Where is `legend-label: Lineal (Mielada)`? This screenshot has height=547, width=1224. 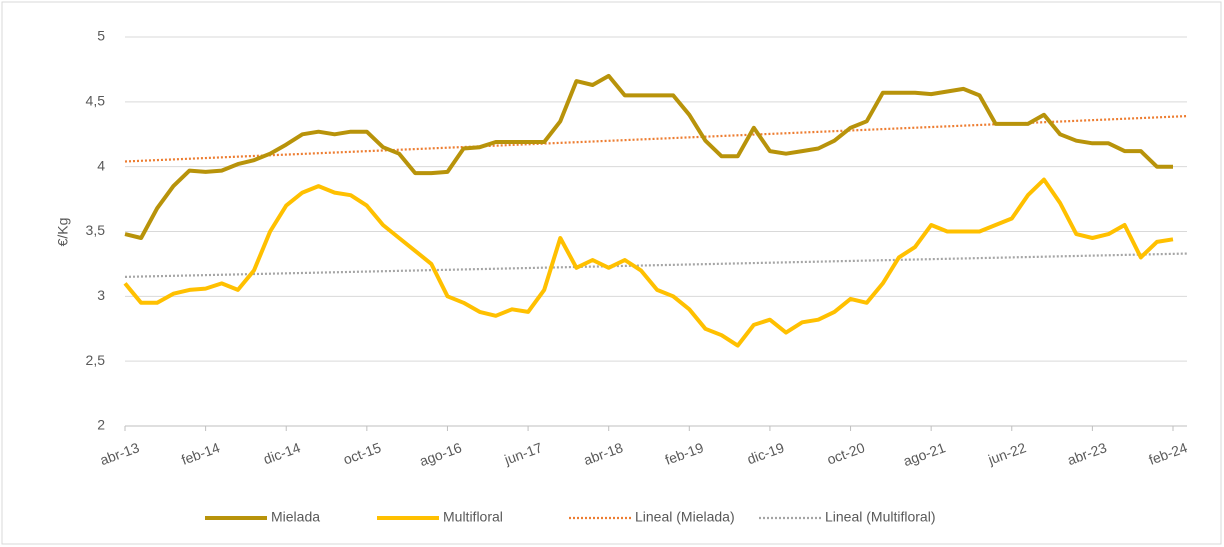 legend-label: Lineal (Mielada) is located at coordinates (685, 517).